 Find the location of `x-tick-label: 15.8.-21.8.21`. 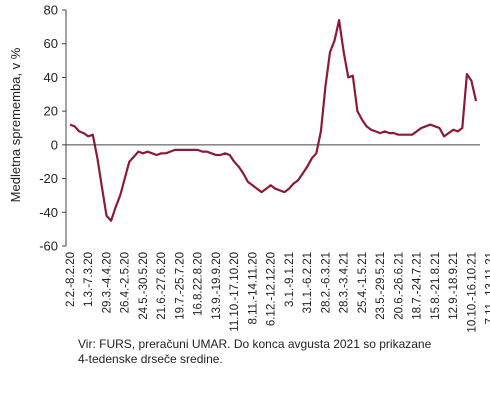

x-tick-label: 15.8.-21.8.21 is located at coordinates (436, 286).